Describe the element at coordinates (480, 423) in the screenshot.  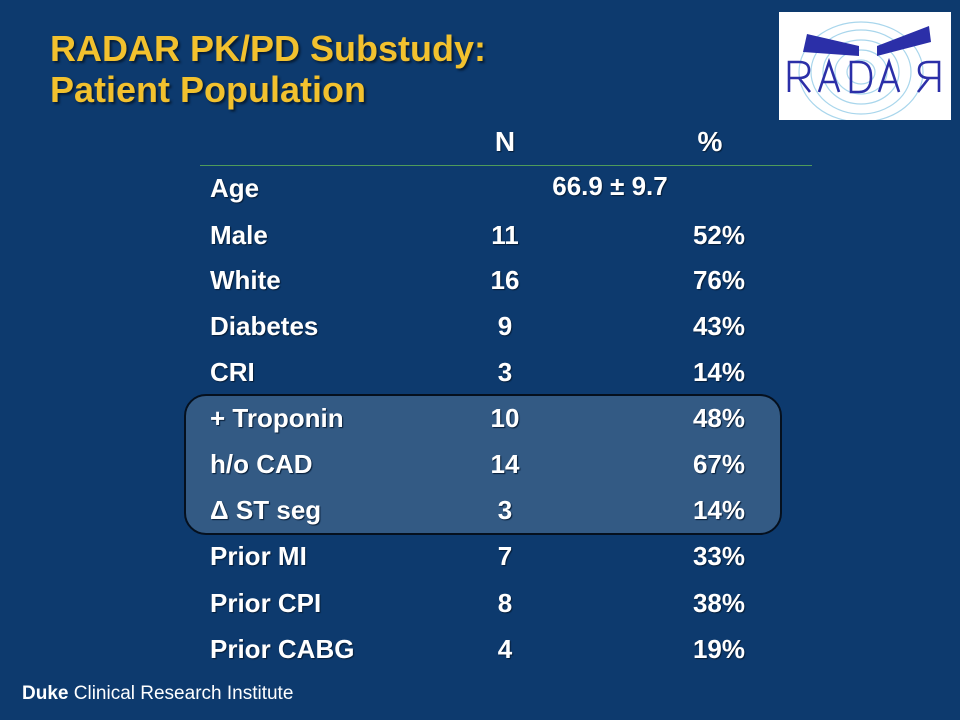
I see `table-row: + Troponin 10 48%` at that location.